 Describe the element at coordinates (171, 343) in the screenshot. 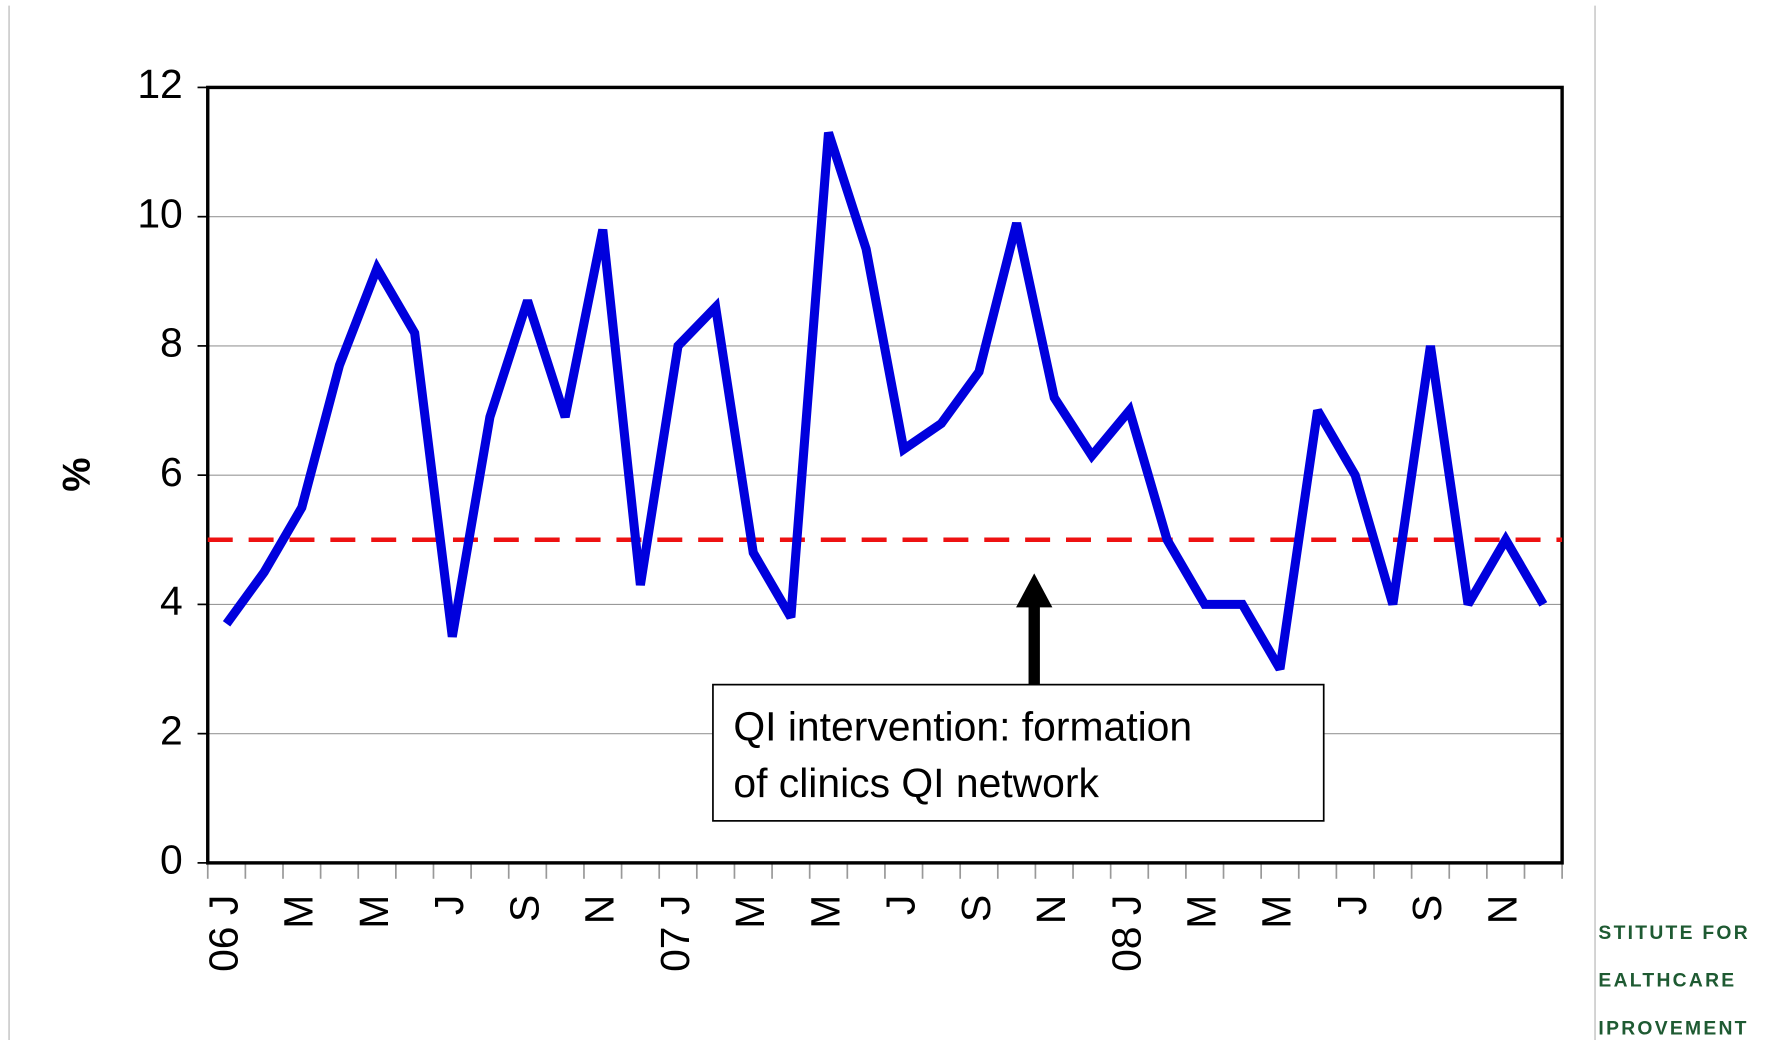

I see `y-tick-label: 8` at that location.